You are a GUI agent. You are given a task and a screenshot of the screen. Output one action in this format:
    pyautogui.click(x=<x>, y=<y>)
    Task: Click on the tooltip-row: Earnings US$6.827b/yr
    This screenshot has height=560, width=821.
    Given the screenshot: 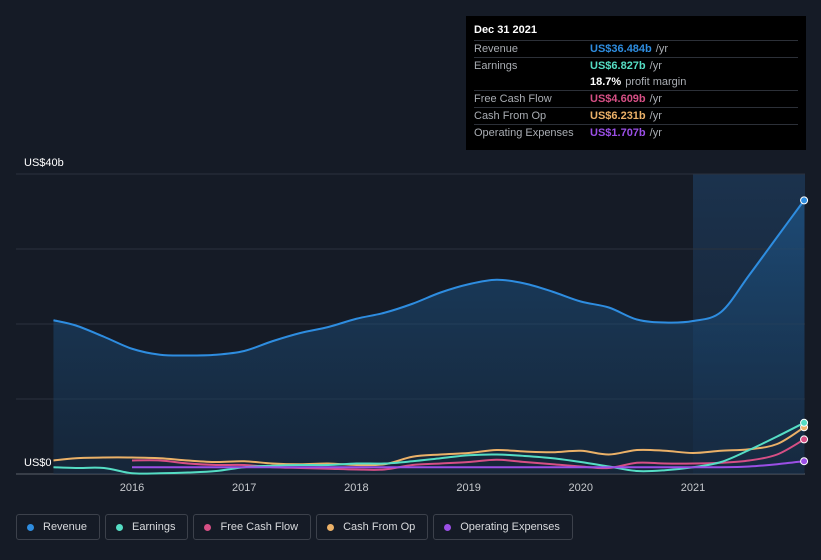 What is the action you would take?
    pyautogui.click(x=636, y=65)
    